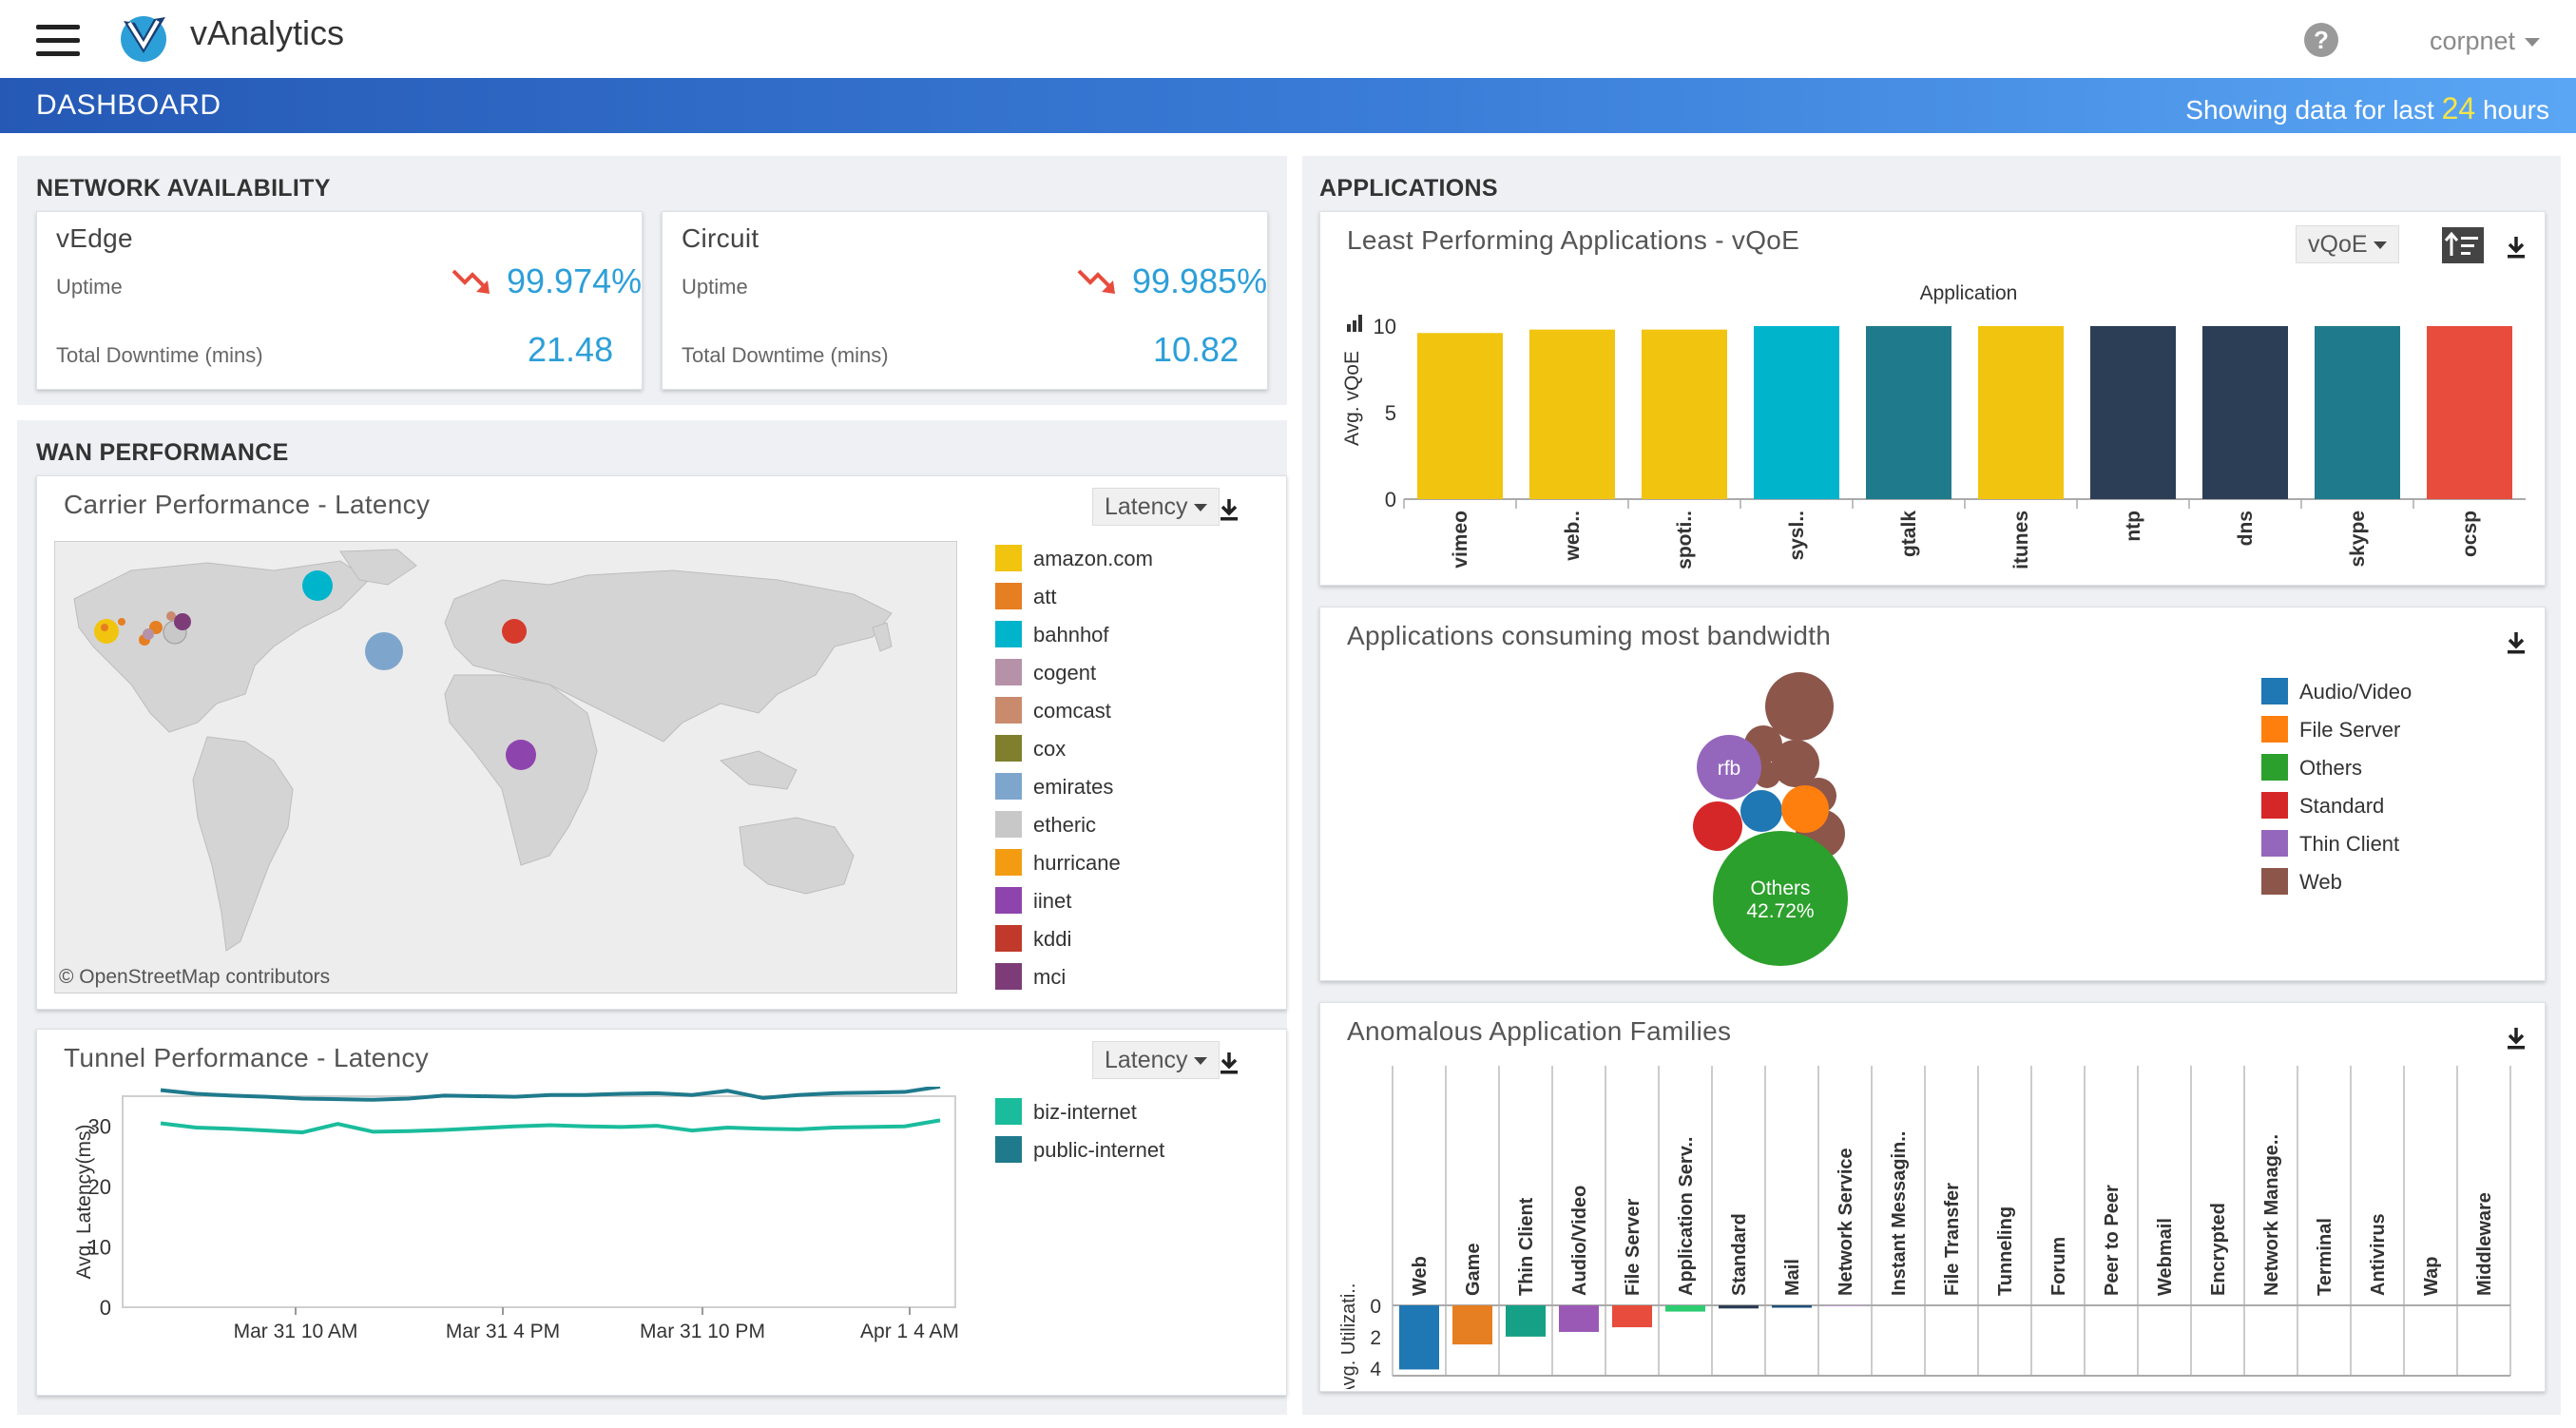 This screenshot has width=2576, height=1428. Describe the element at coordinates (1390, 413) in the screenshot. I see `y-tick-label: 5` at that location.